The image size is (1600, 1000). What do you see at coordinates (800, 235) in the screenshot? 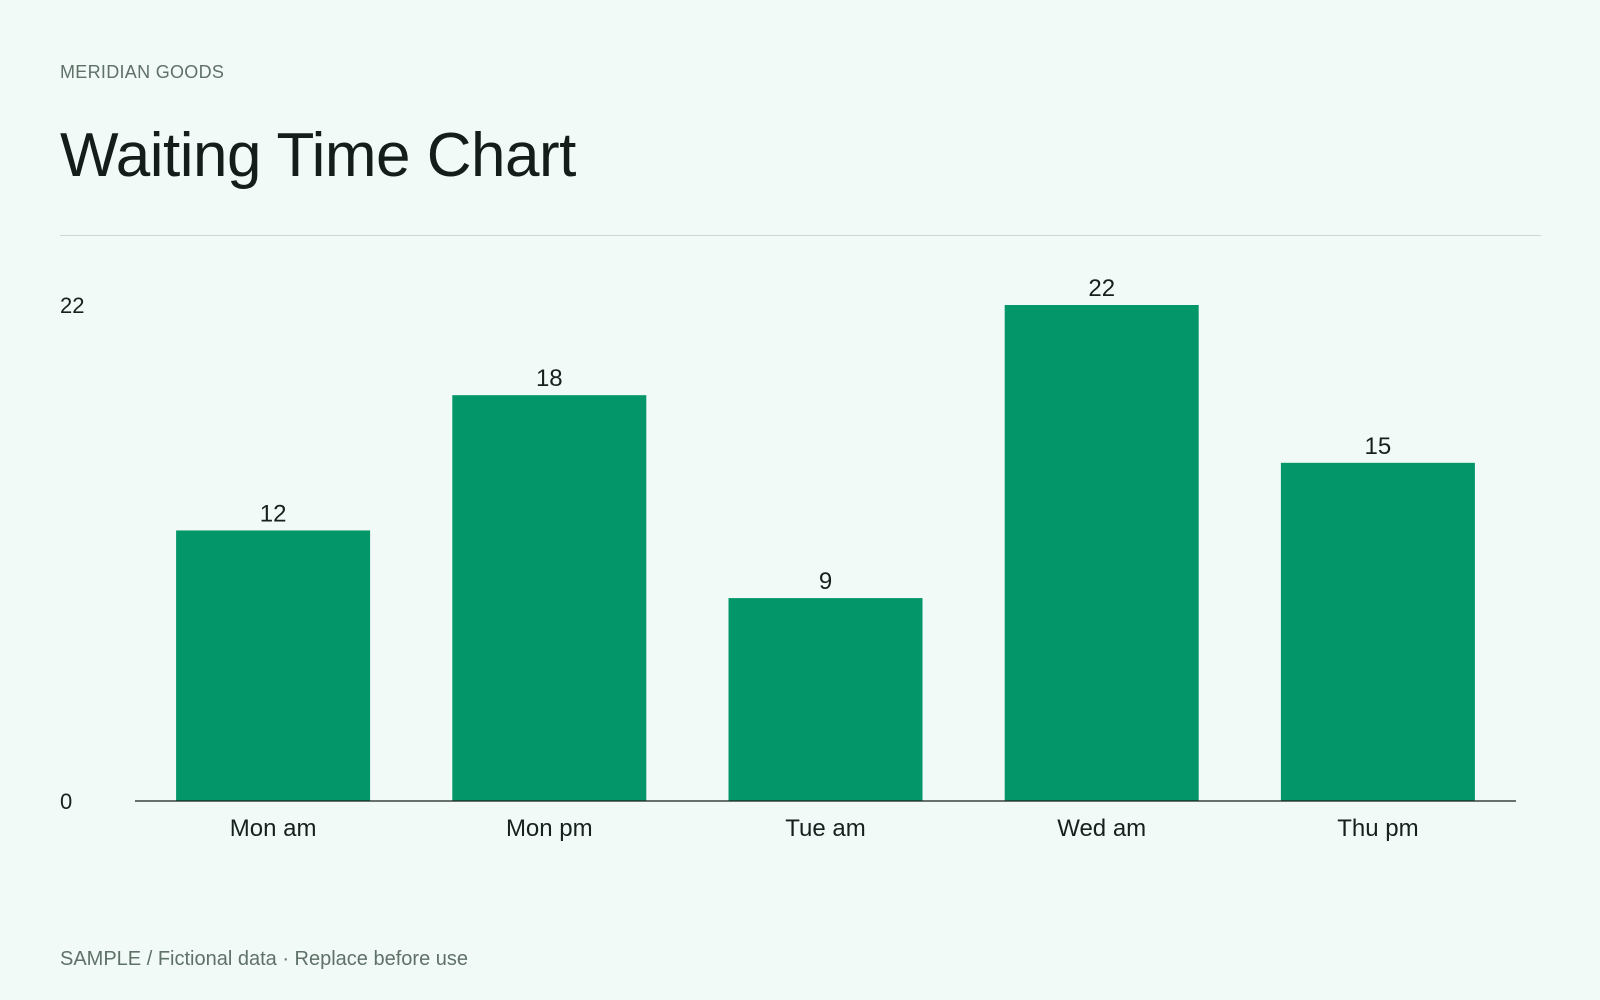
I see `header-divider` at bounding box center [800, 235].